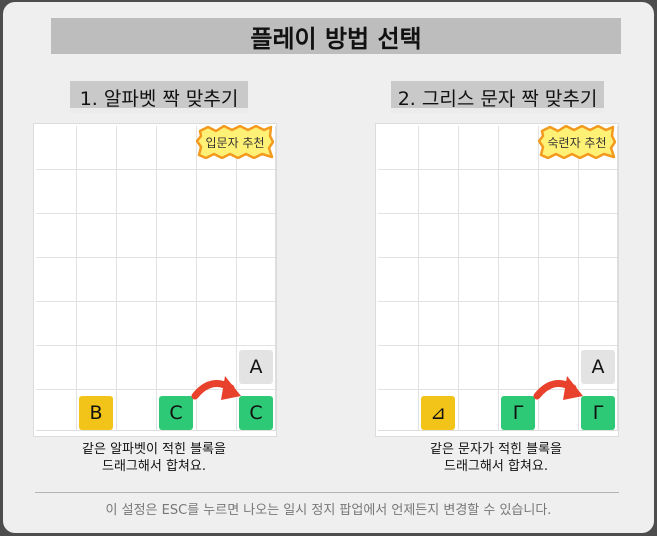 This screenshot has height=536, width=657. What do you see at coordinates (438, 413) in the screenshot?
I see `letter-tile-delta: ⊿` at bounding box center [438, 413].